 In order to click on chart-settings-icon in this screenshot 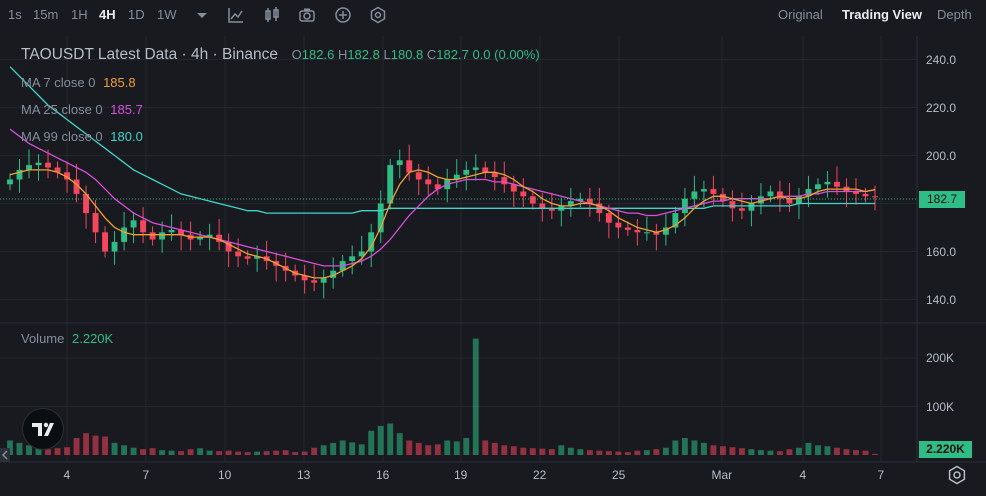, I will do `click(957, 475)`.